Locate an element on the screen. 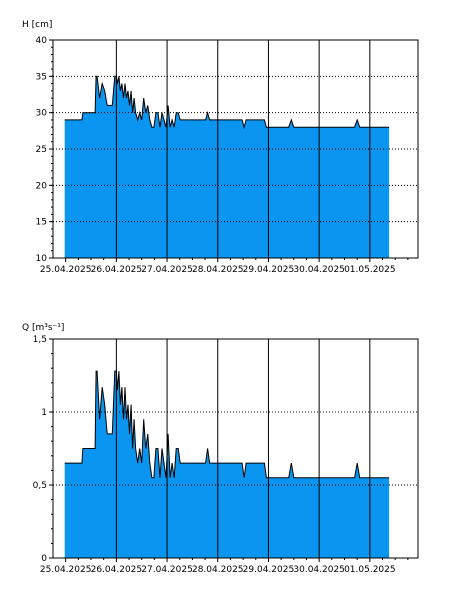  h-x-tick-label: 25.04.2025 is located at coordinates (66, 270).